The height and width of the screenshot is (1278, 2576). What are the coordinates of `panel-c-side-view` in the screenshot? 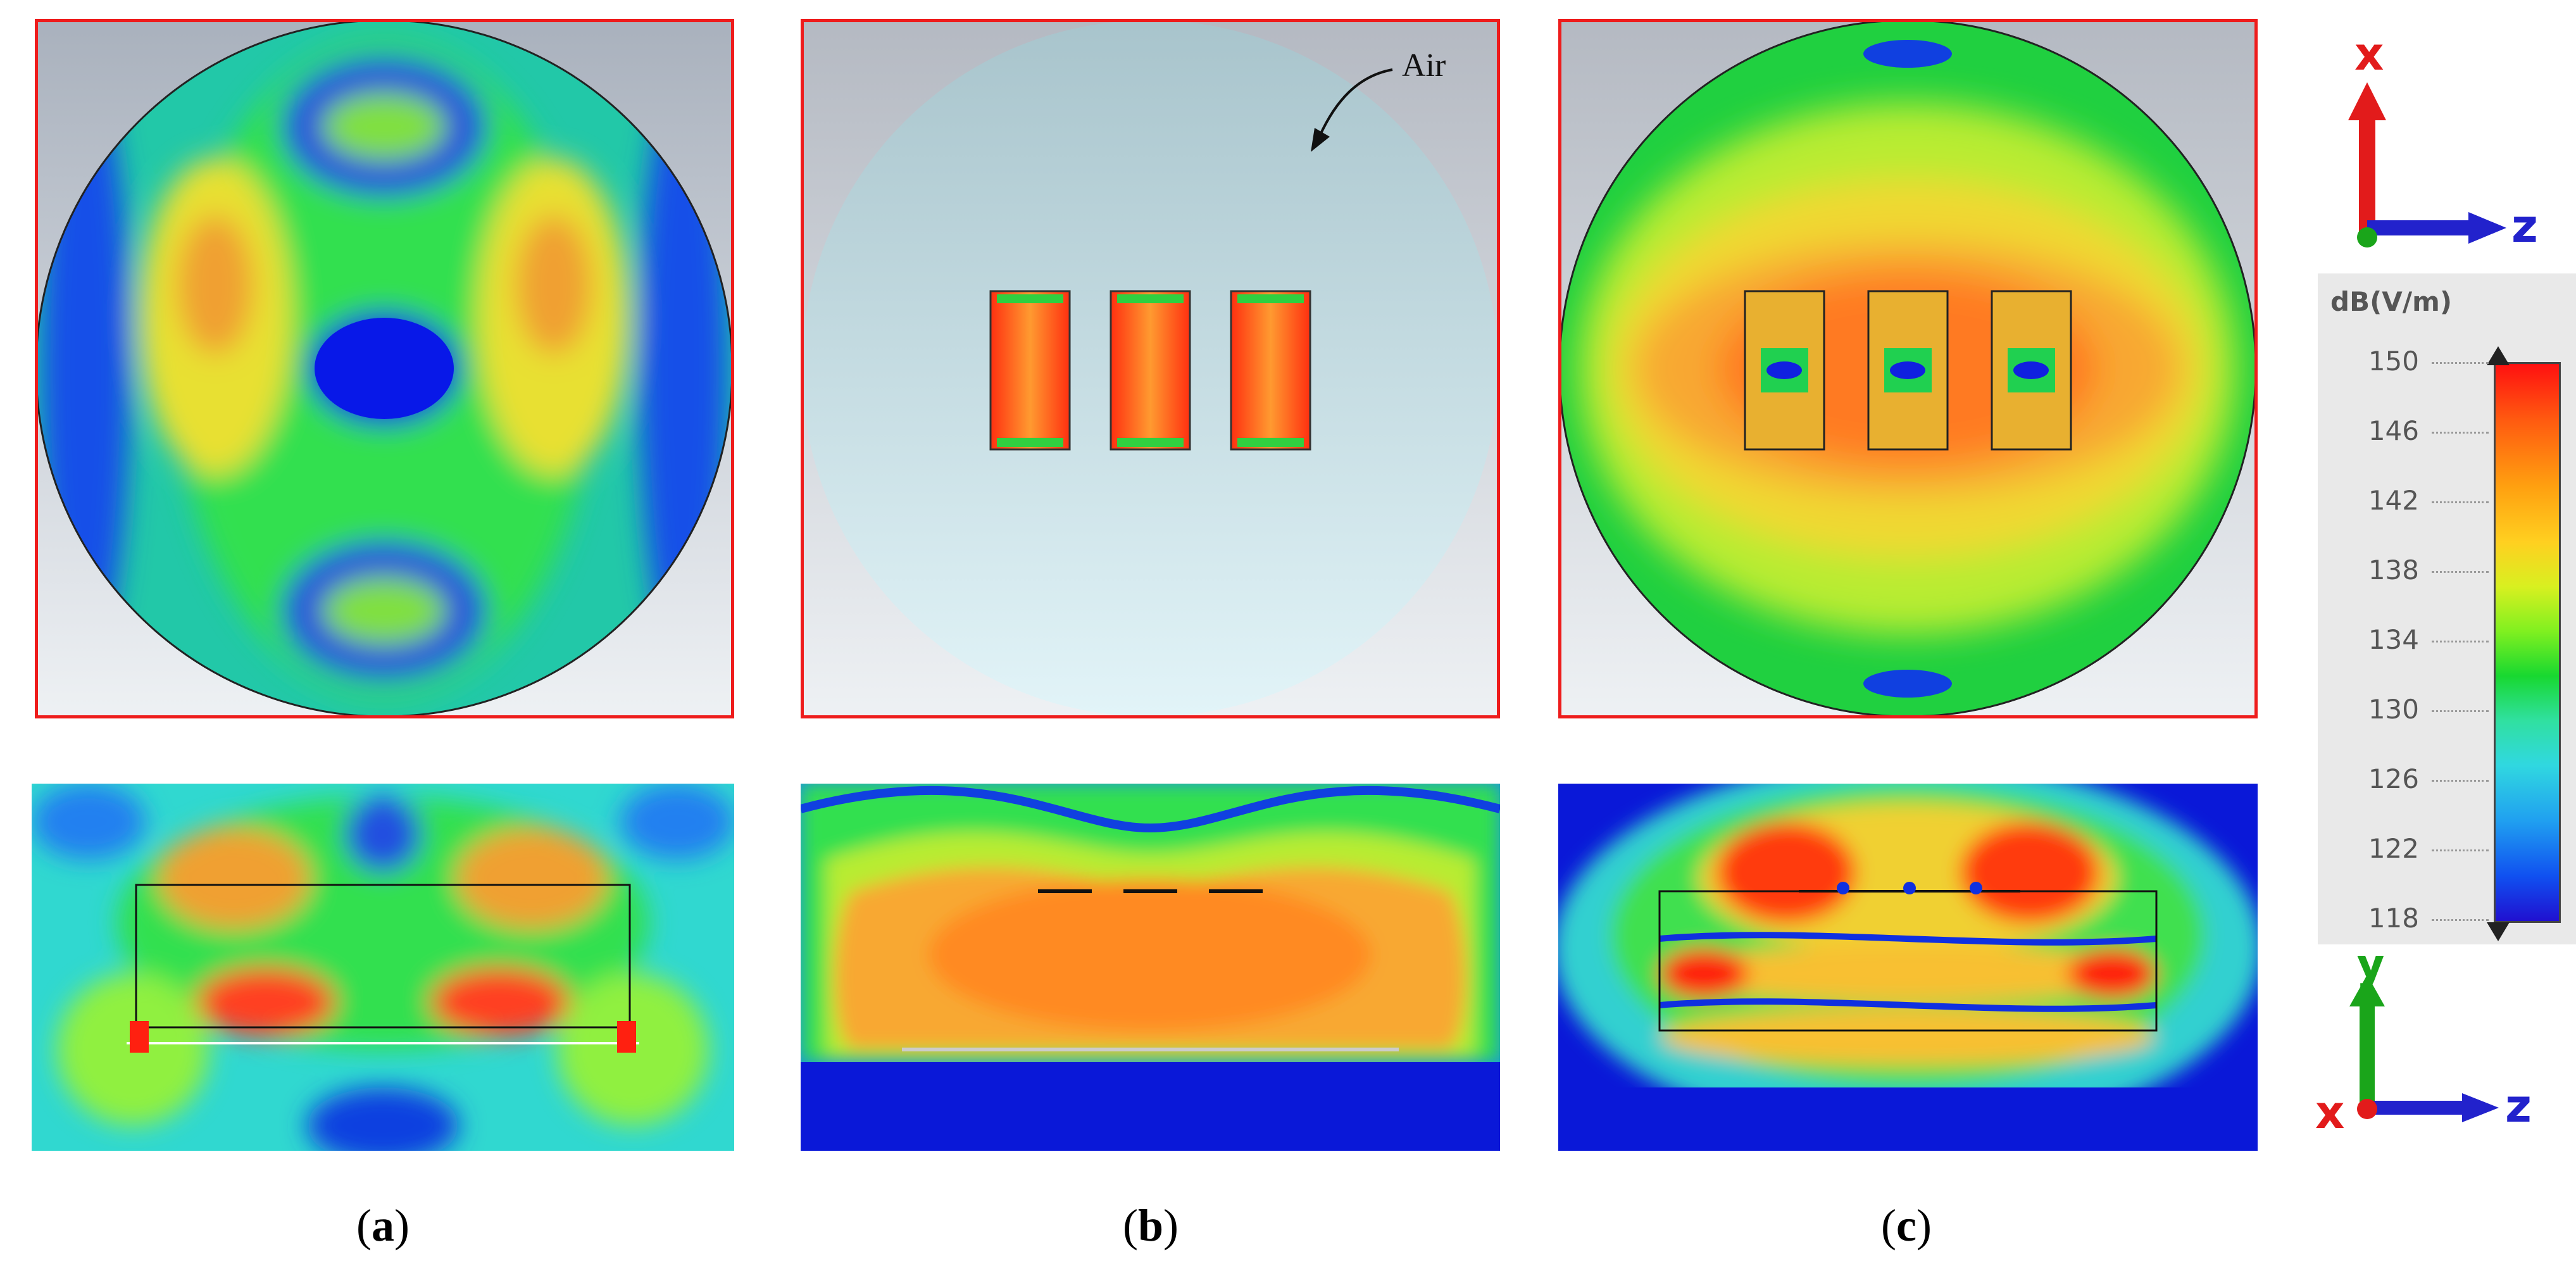 It's located at (1908, 967).